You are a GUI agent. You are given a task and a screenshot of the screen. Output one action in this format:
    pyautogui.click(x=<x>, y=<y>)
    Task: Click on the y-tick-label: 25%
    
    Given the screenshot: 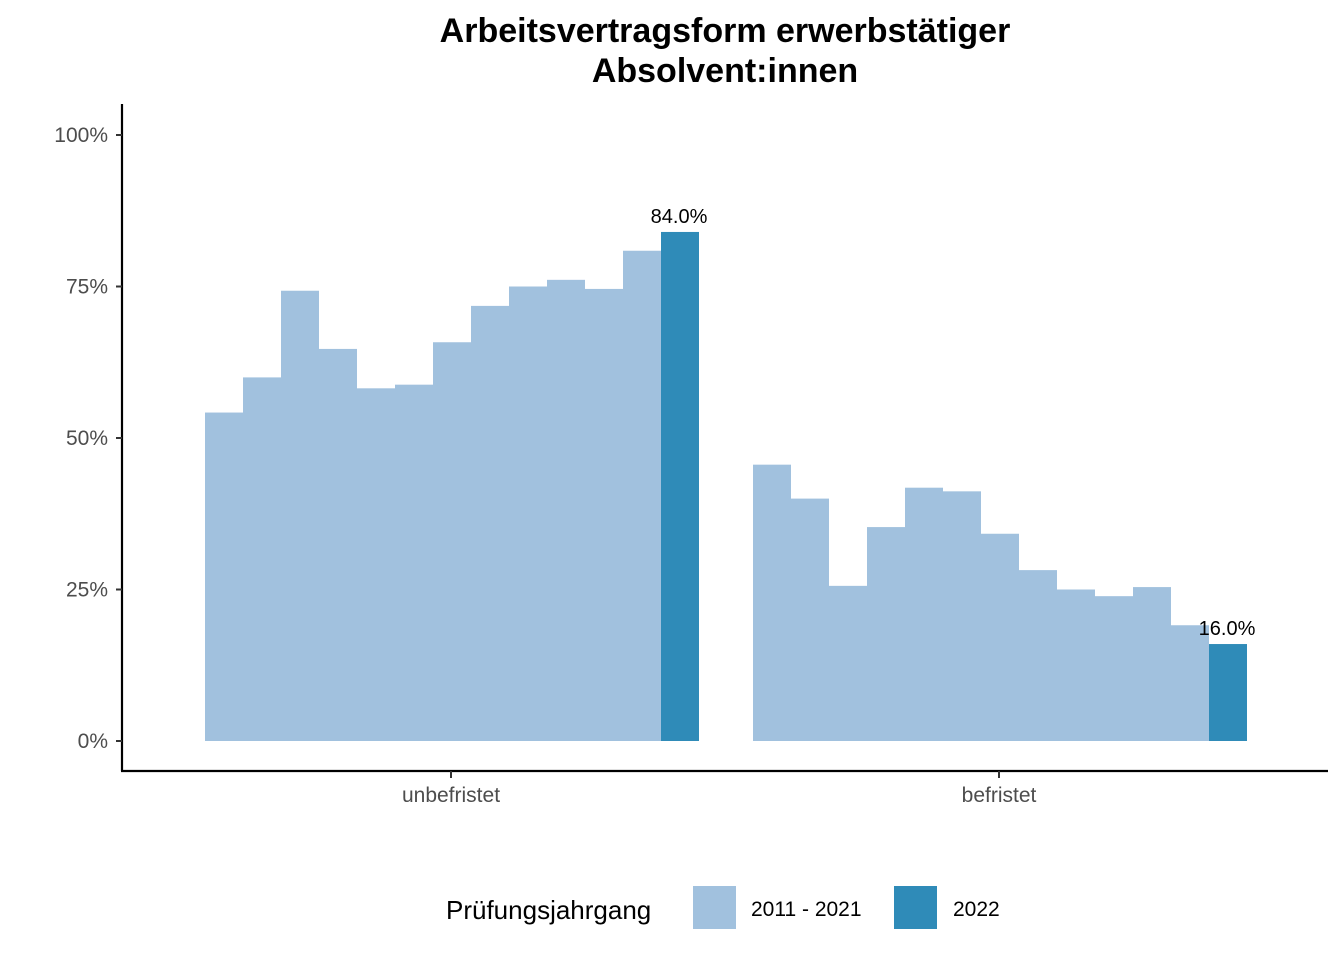 What is the action you would take?
    pyautogui.click(x=87, y=590)
    